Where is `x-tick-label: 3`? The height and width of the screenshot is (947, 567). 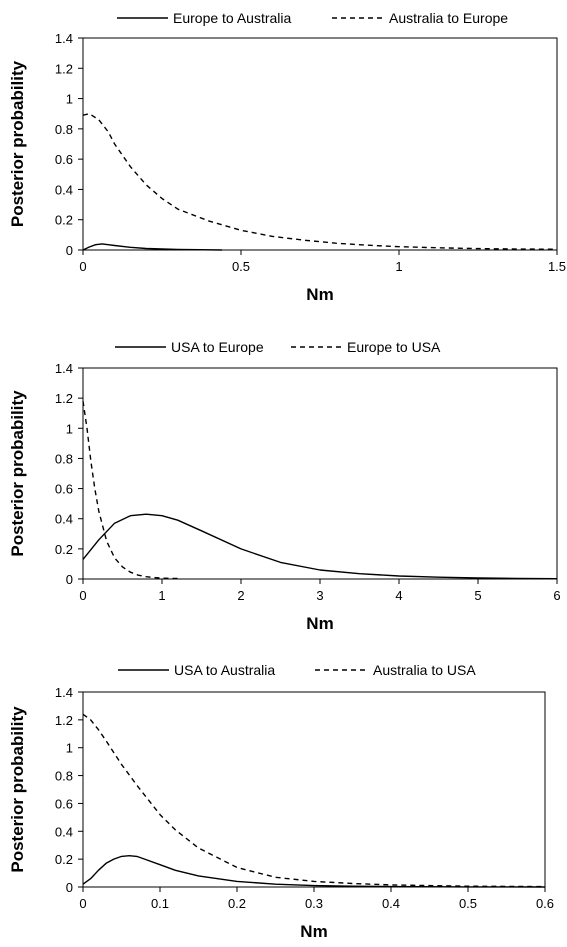
x-tick-label: 3 is located at coordinates (319, 595).